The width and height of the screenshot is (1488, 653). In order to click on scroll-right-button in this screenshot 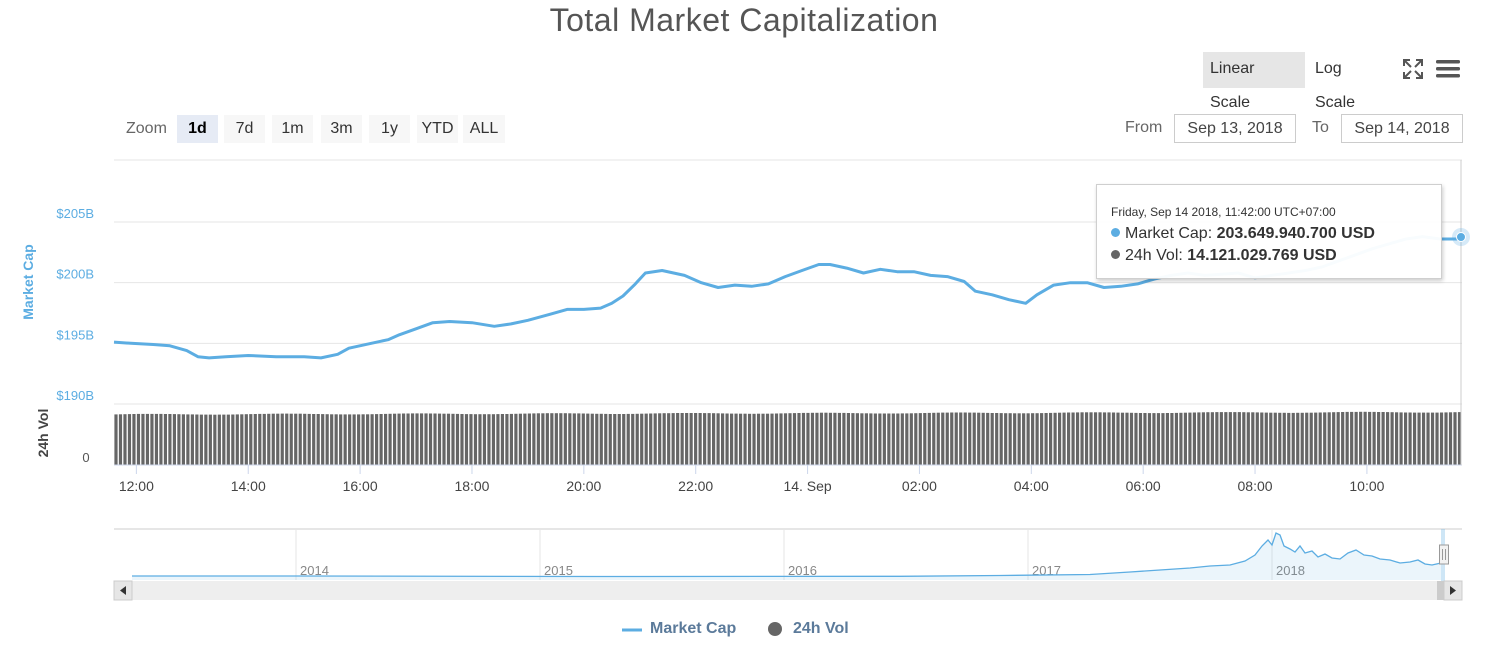, I will do `click(1453, 590)`.